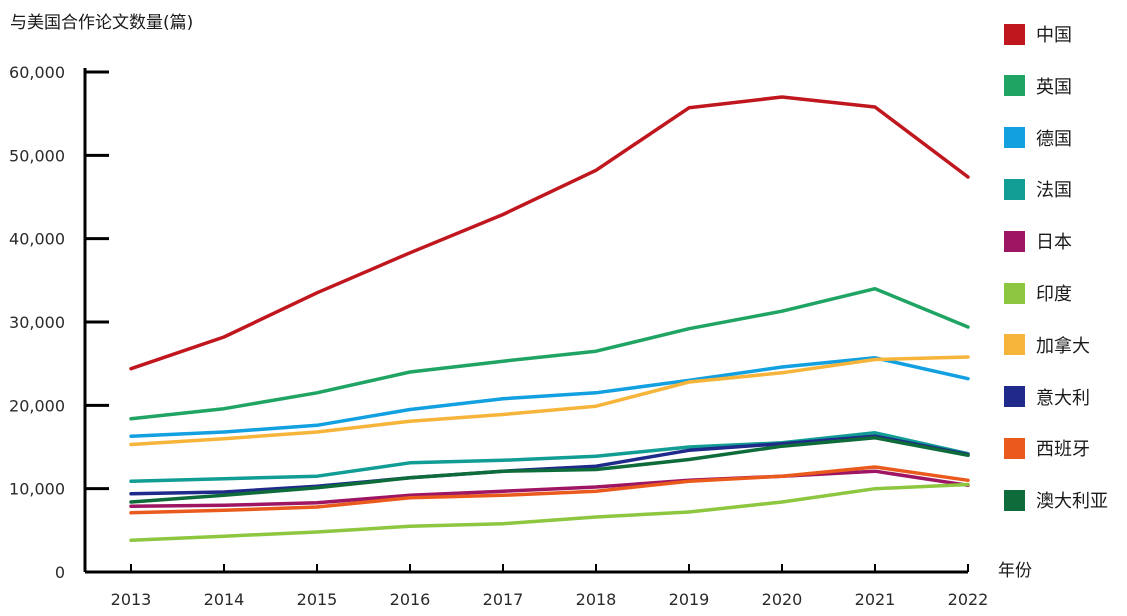 Image resolution: width=1127 pixels, height=616 pixels. What do you see at coordinates (37, 239) in the screenshot?
I see `y-tick-label: 40,000` at bounding box center [37, 239].